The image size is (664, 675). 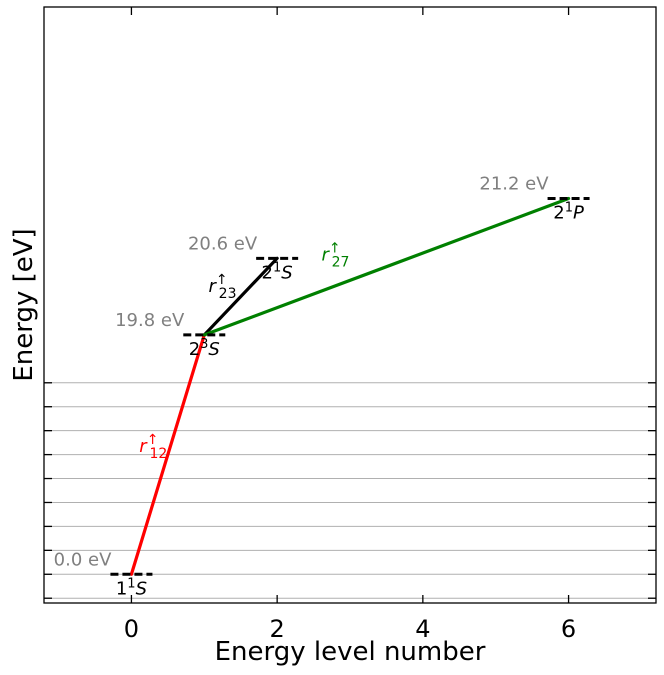 What do you see at coordinates (24, 304) in the screenshot?
I see `y-axis-label: Energy [eV]` at bounding box center [24, 304].